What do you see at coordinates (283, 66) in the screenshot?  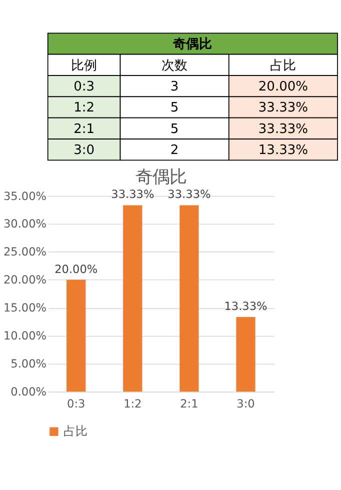 I see `category-label: 占比` at bounding box center [283, 66].